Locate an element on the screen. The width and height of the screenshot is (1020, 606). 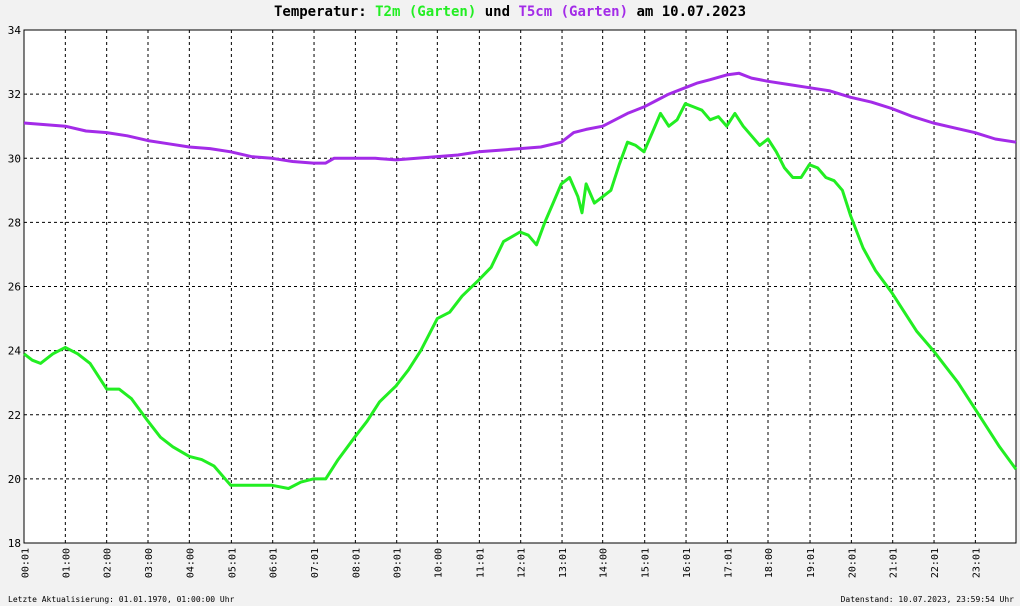
y-tick-label: 32 is located at coordinates (14, 94).